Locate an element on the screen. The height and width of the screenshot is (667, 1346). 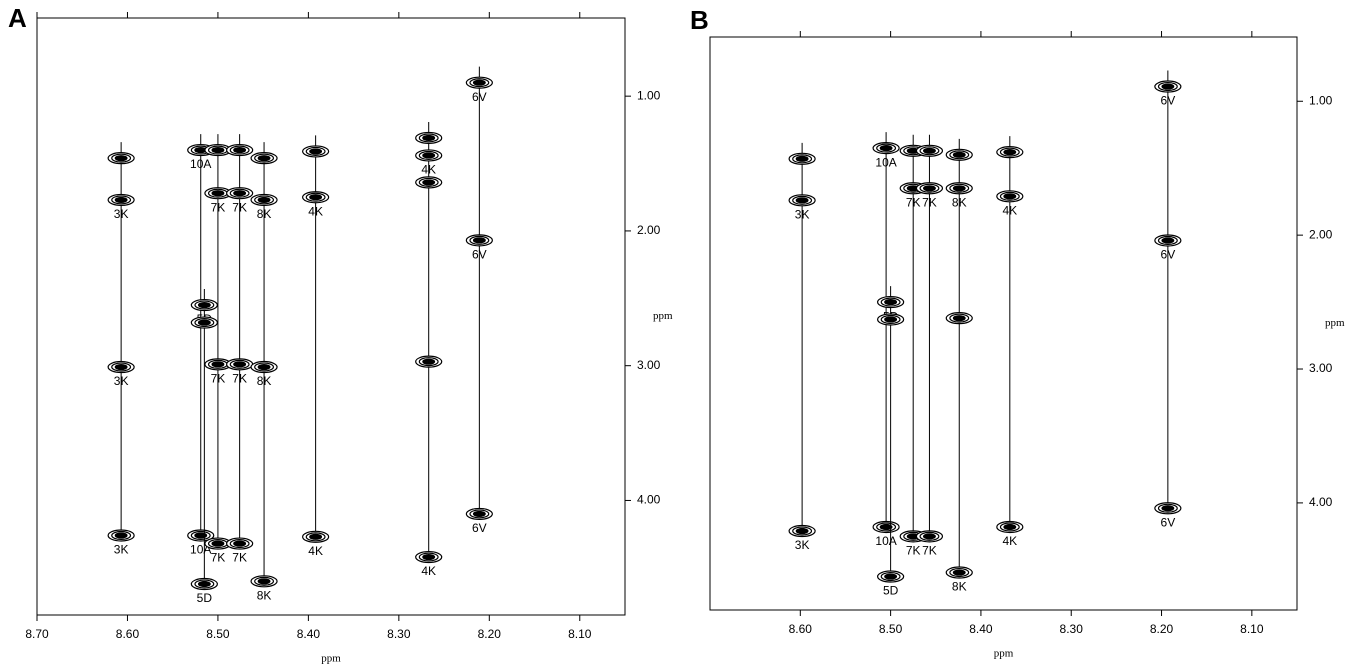
y-tick-label: 4.00 is located at coordinates (1321, 502).